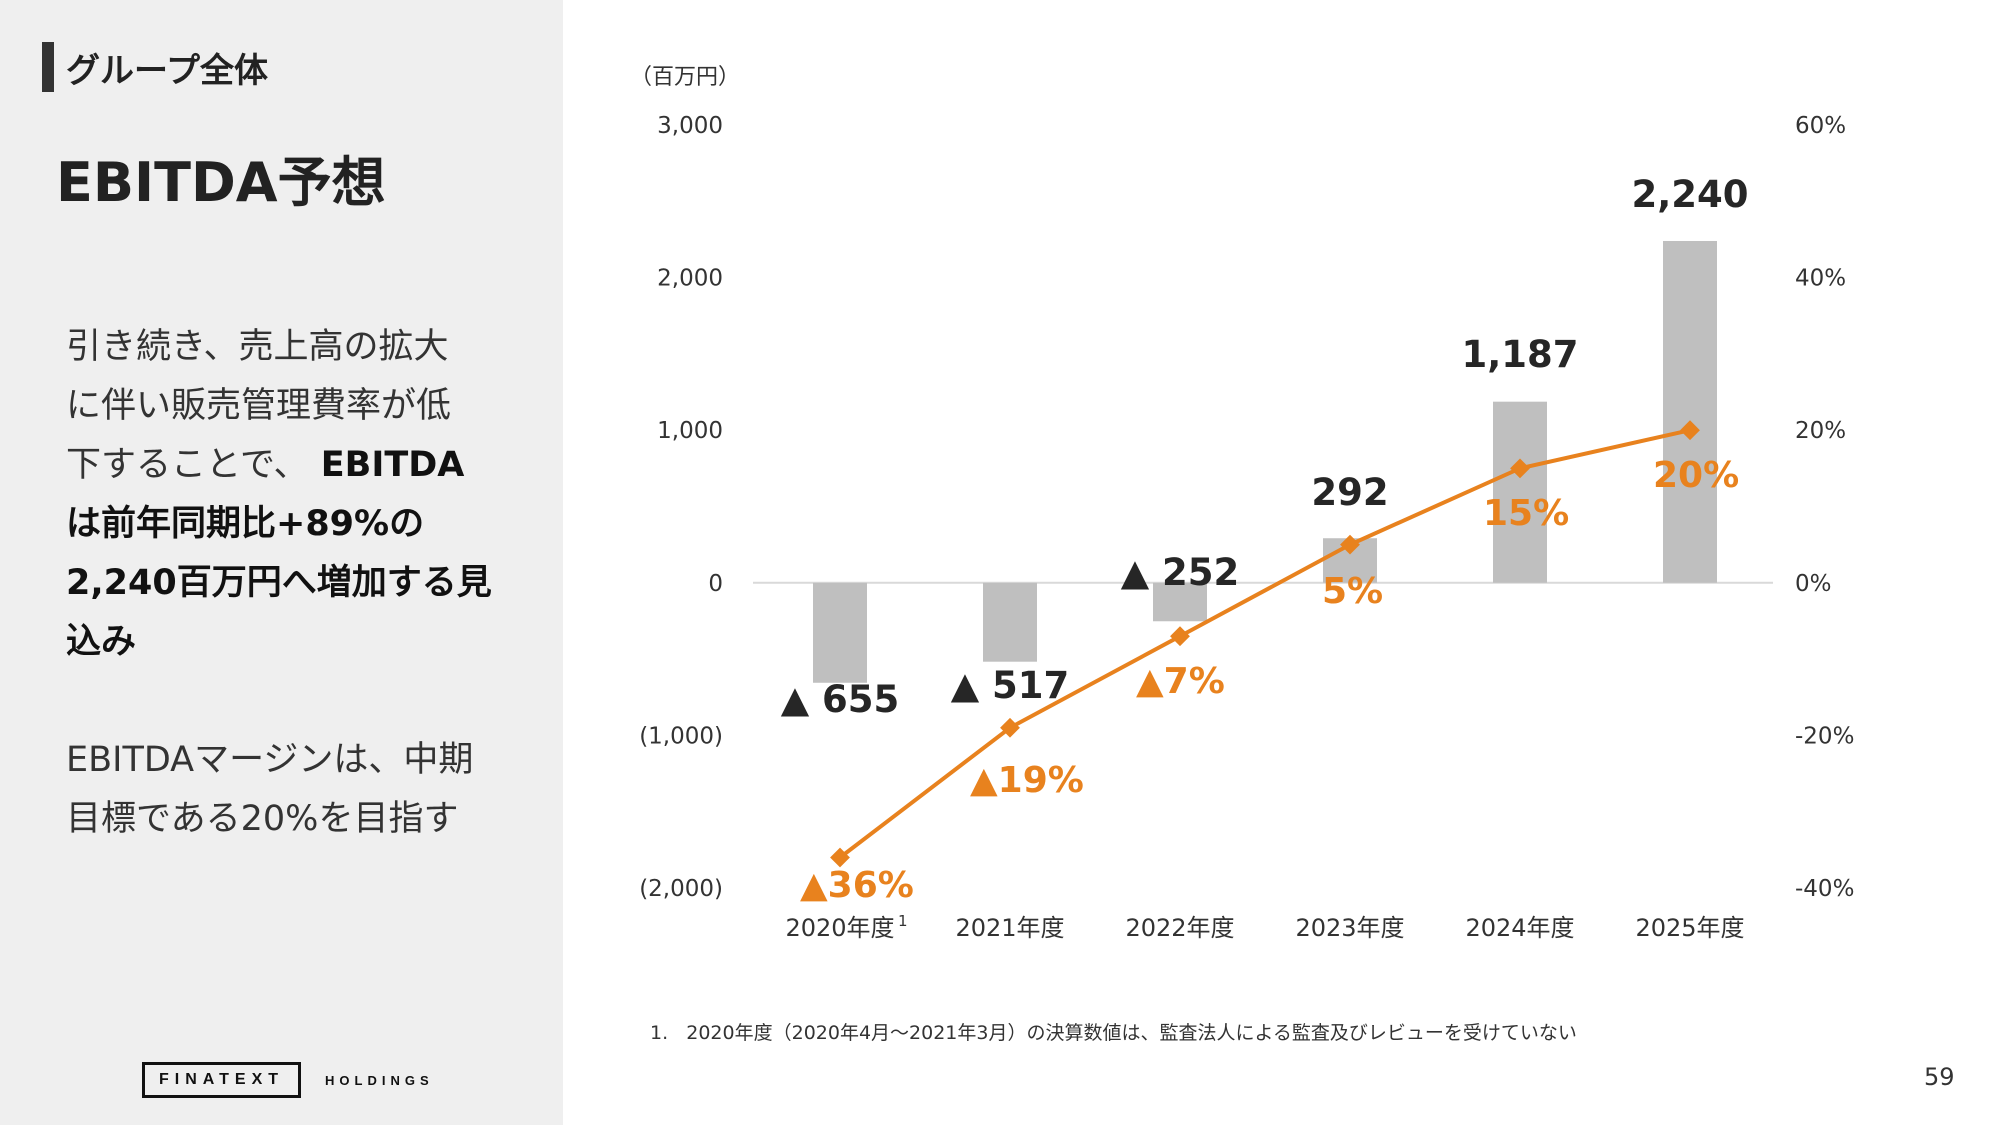 The width and height of the screenshot is (2000, 1125). What do you see at coordinates (245, 524) in the screenshot?
I see `summary-line: は前年同期比+89%の` at bounding box center [245, 524].